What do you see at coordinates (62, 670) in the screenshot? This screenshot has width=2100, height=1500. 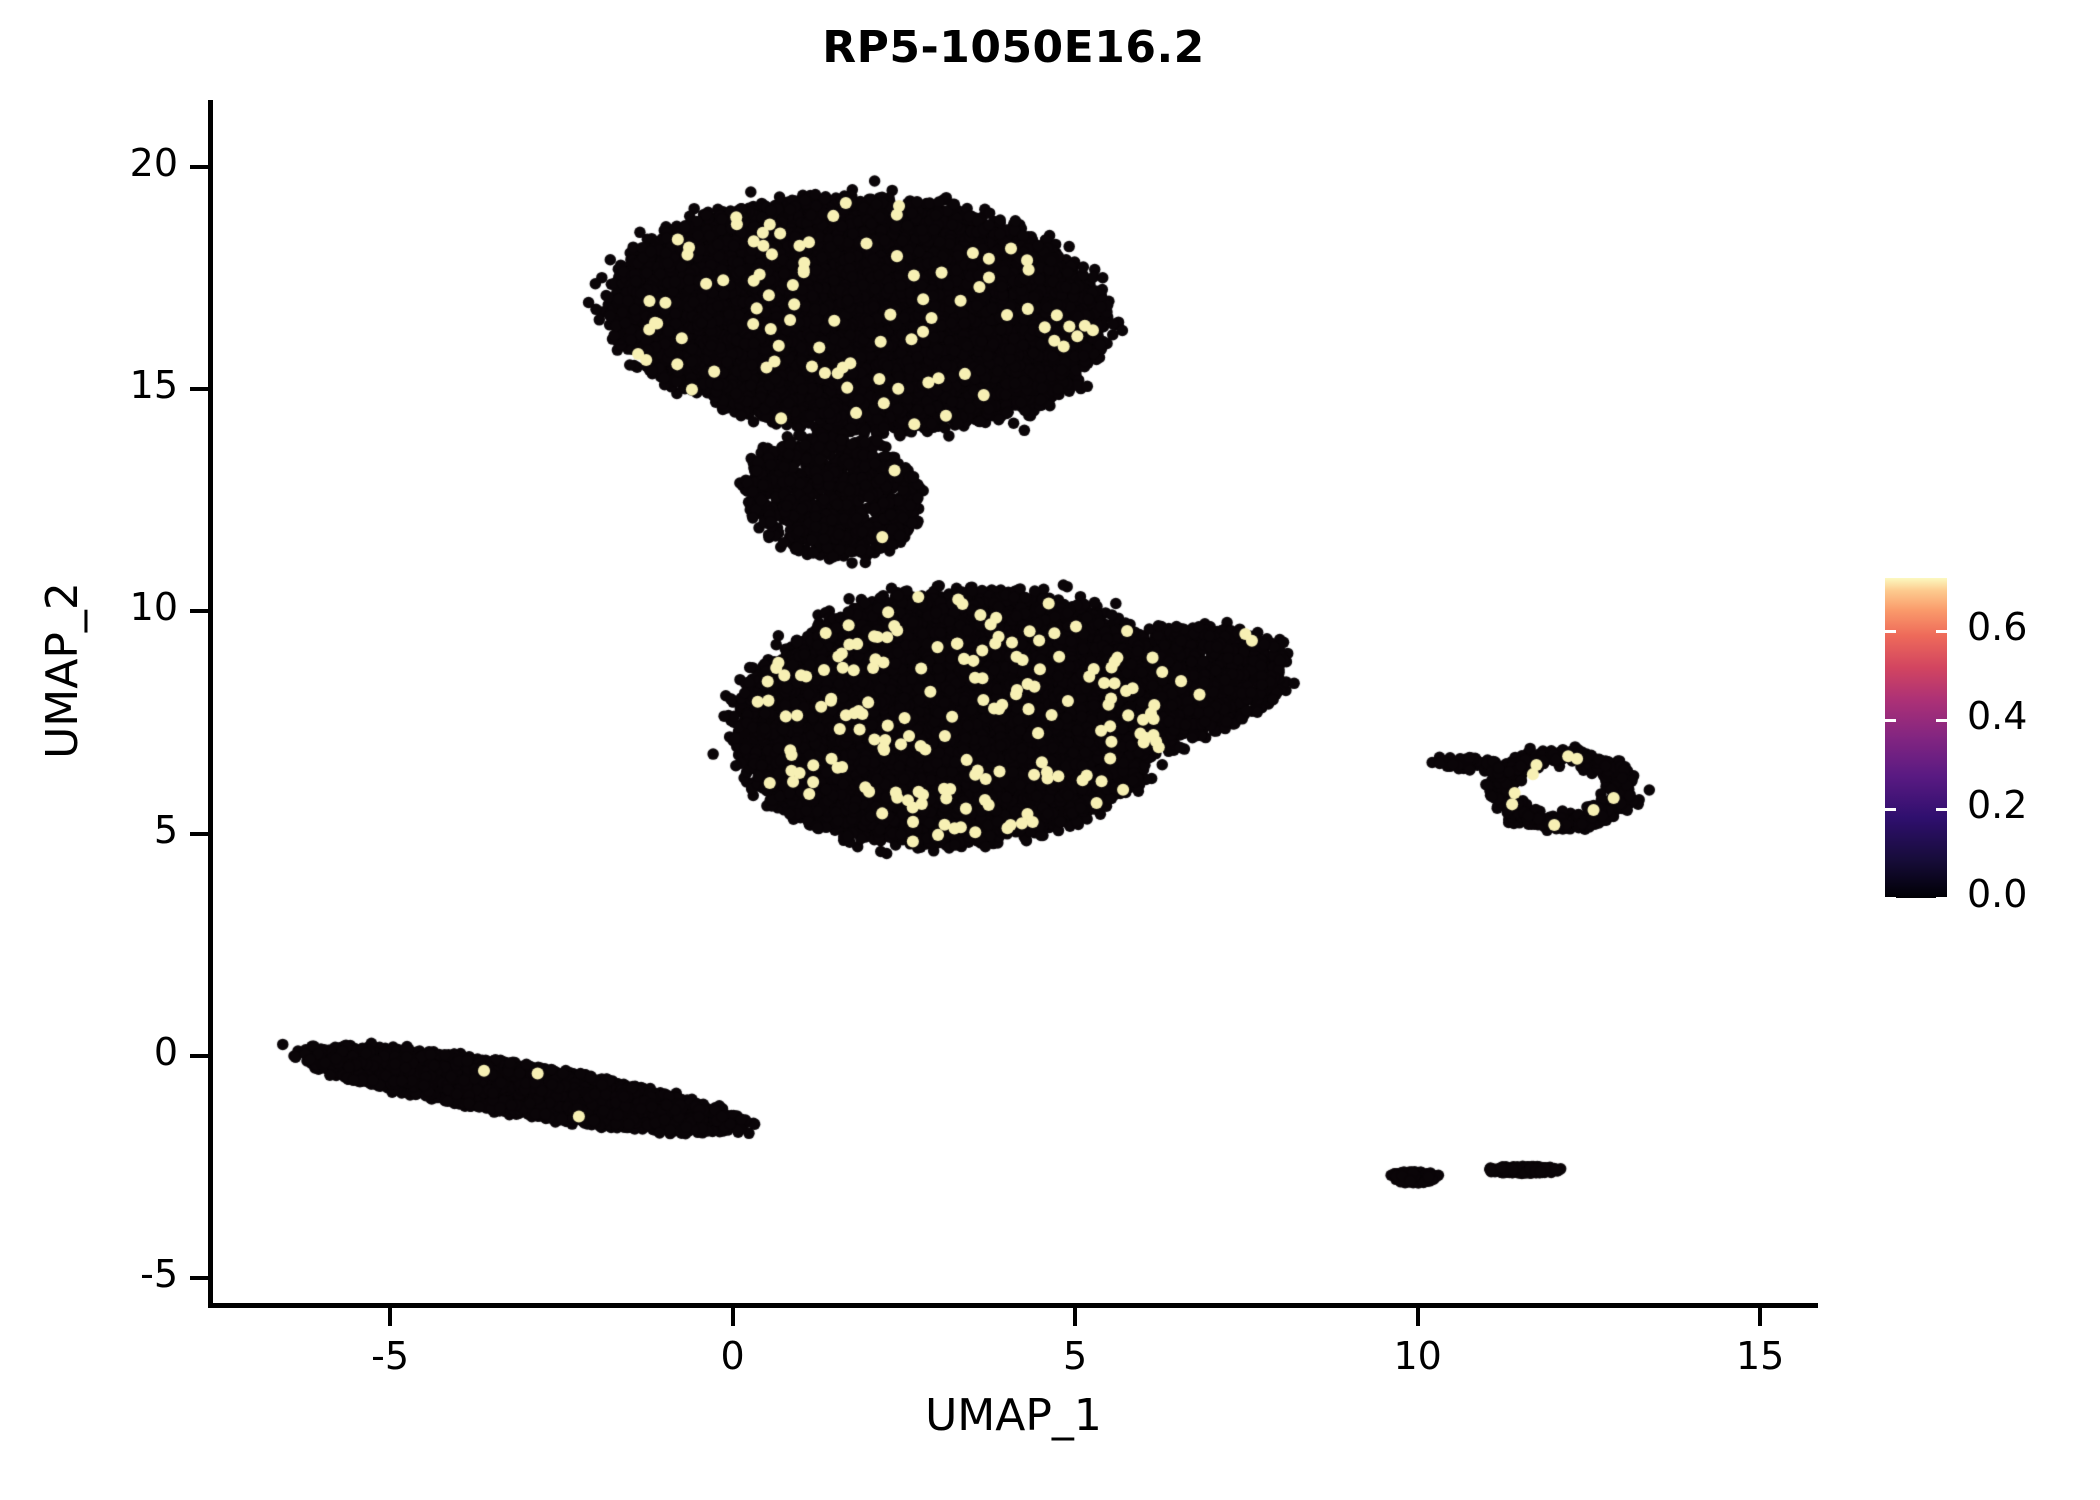 I see `y-axis-label: UMAP_2` at bounding box center [62, 670].